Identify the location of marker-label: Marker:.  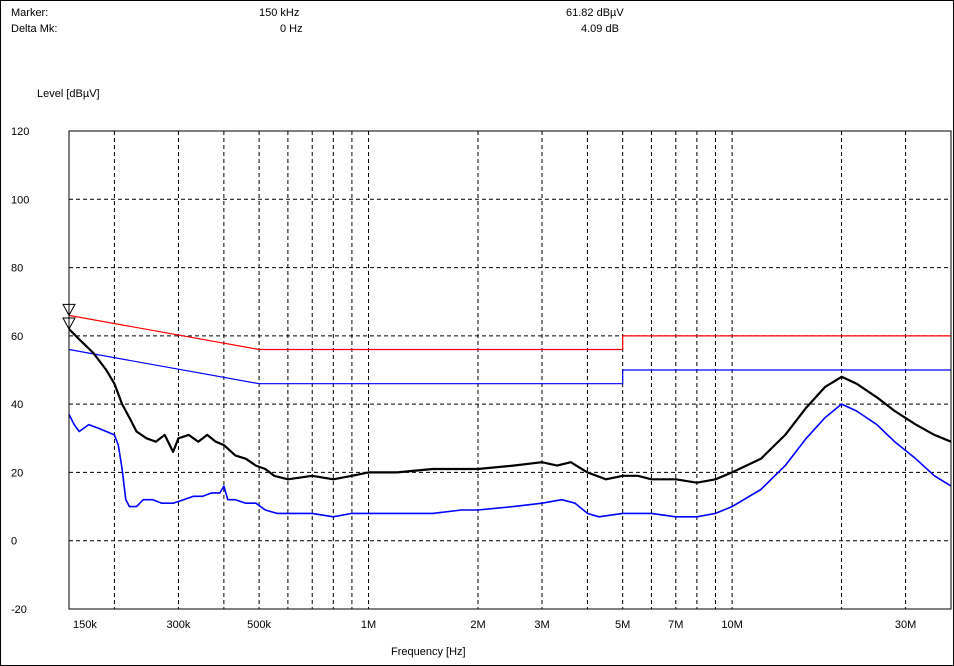
(30, 13).